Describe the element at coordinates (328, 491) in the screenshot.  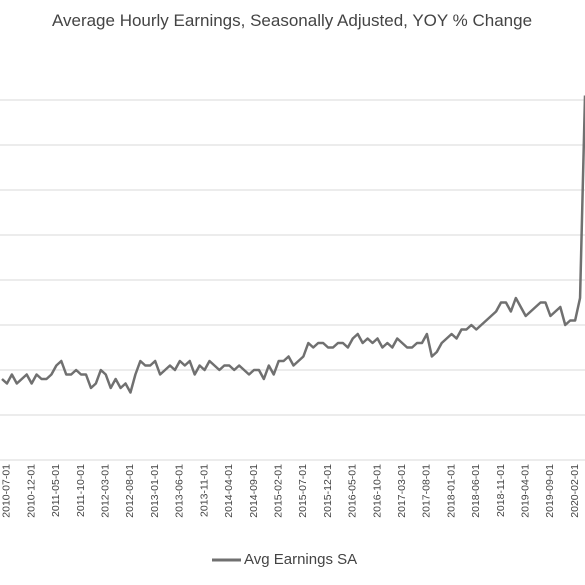
I see `x-tick-label: 2015-12-01` at that location.